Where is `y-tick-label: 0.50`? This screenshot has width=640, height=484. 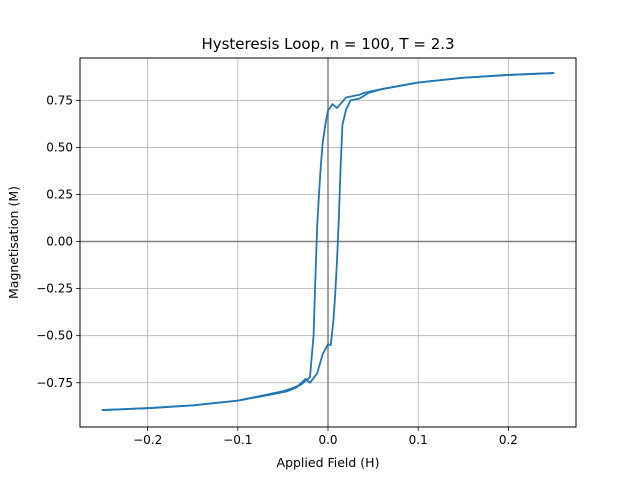
y-tick-label: 0.50 is located at coordinates (59, 147).